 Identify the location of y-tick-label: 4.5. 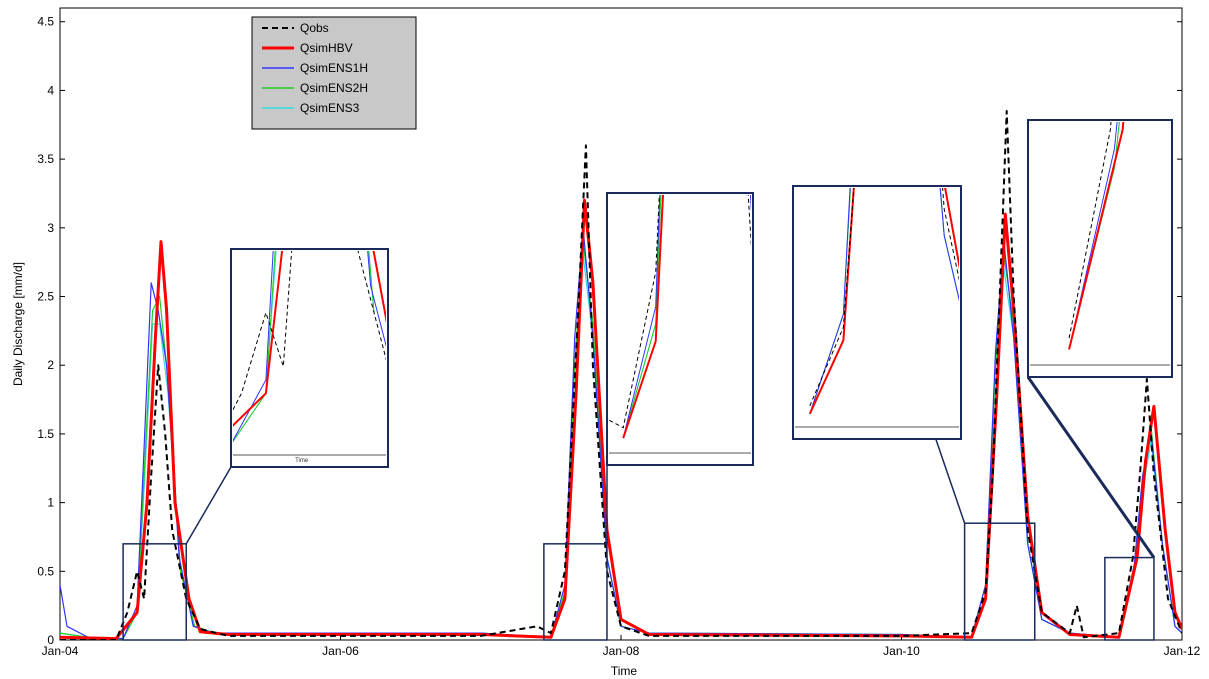
(45, 22).